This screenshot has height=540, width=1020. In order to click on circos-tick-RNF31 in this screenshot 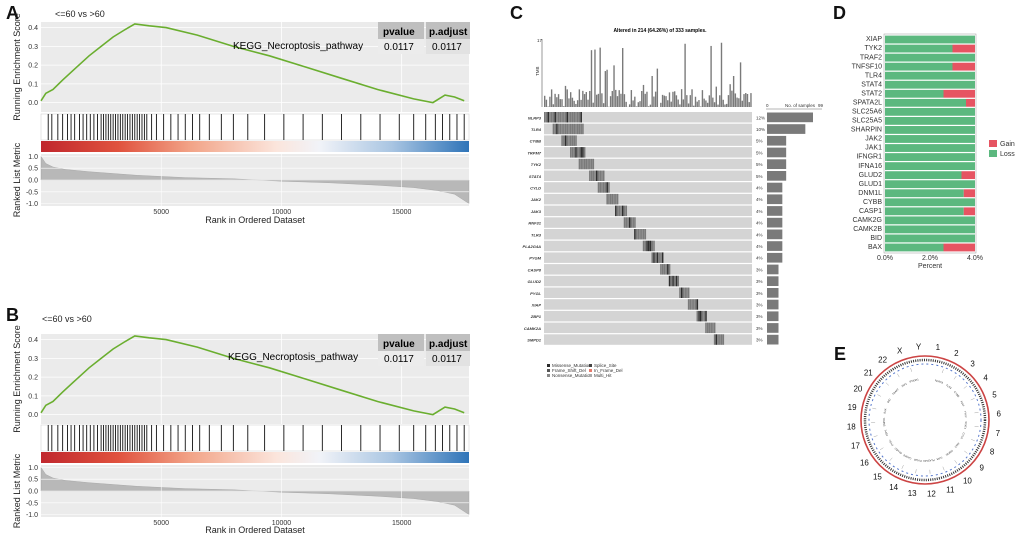, I will do `click(956, 462)`.